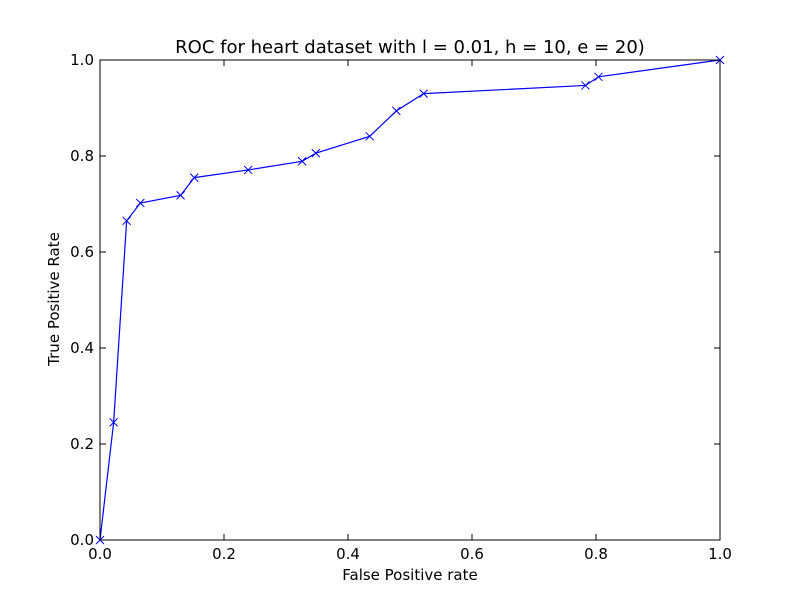 This screenshot has height=604, width=800. Describe the element at coordinates (100, 554) in the screenshot. I see `x-tick-label: 0.0` at that location.